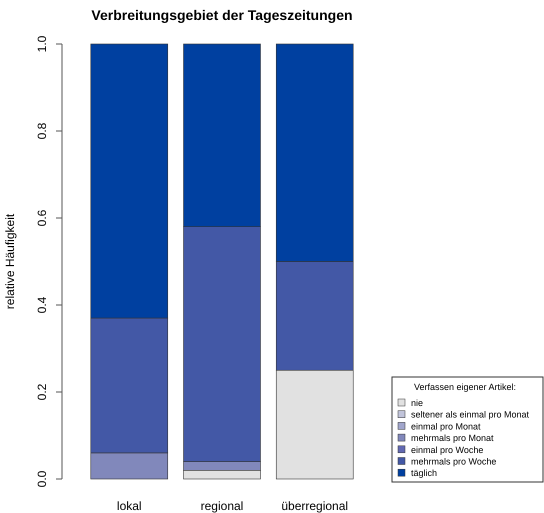 This screenshot has width=544, height=513. Describe the element at coordinates (453, 461) in the screenshot. I see `legend-label: mehrmals pro Woche` at that location.